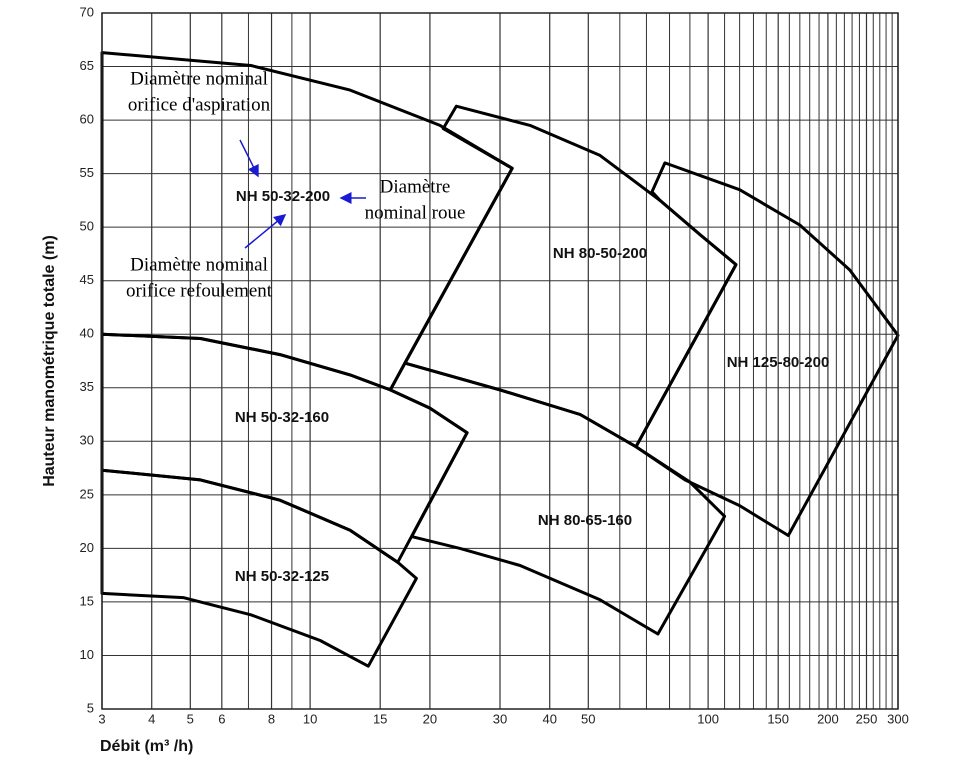  Describe the element at coordinates (151, 718) in the screenshot. I see `x-tick-label: 4` at that location.